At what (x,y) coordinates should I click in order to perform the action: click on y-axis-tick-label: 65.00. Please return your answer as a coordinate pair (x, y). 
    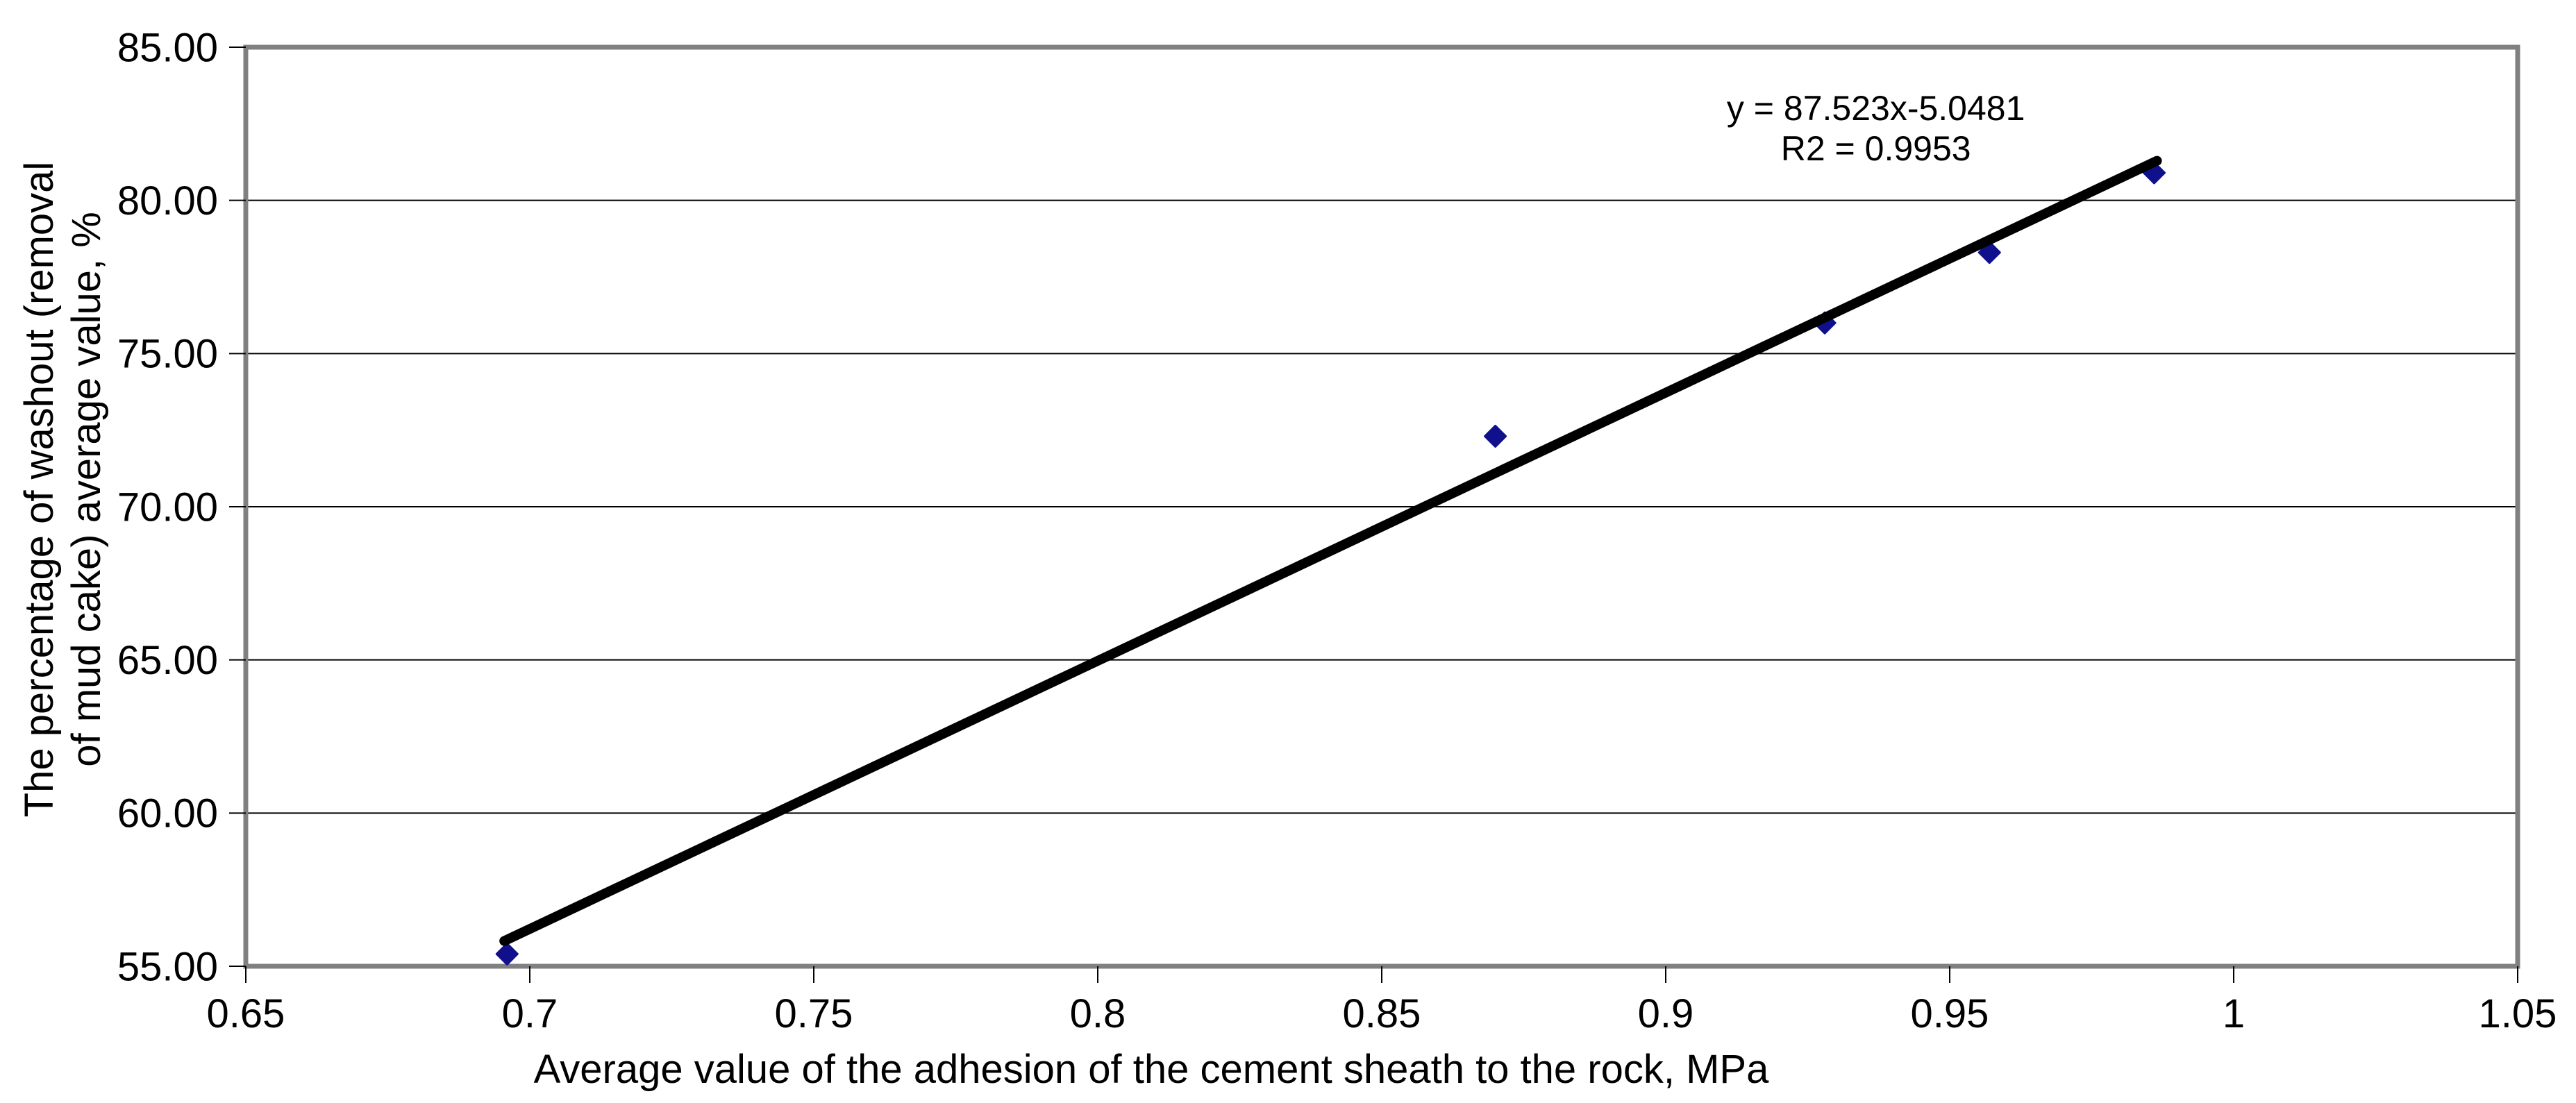
    Looking at the image, I should click on (167, 660).